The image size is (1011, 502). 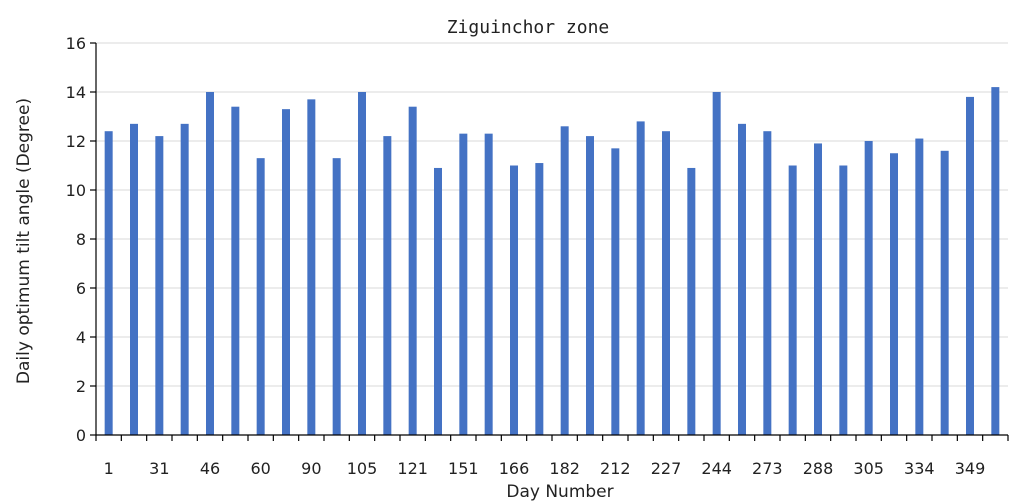 What do you see at coordinates (362, 468) in the screenshot?
I see `x-tick-label: 105` at bounding box center [362, 468].